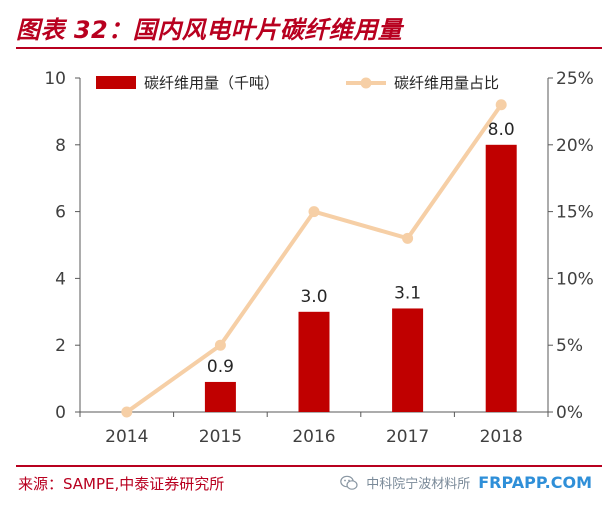  I want to click on footer-divider, so click(309, 466).